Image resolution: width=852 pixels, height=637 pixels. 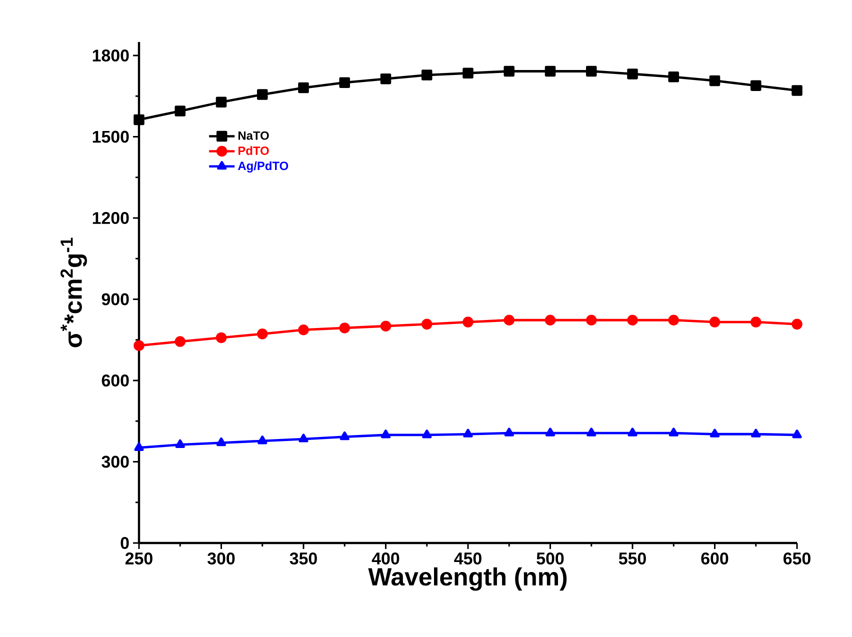 What do you see at coordinates (467, 579) in the screenshot?
I see `x-axis-title: Wavelength (nm)` at bounding box center [467, 579].